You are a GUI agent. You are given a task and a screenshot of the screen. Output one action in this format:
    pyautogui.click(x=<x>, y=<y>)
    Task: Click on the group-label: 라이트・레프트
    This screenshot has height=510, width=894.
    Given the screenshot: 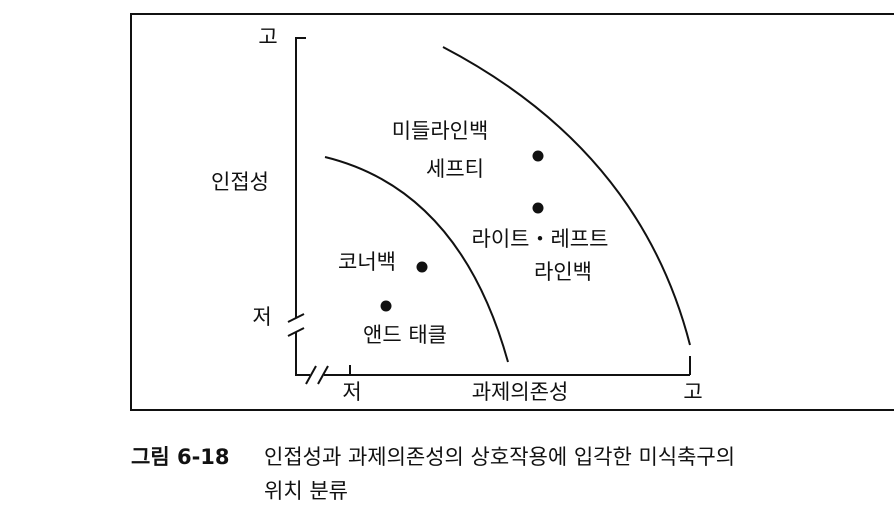 What is the action you would take?
    pyautogui.click(x=540, y=239)
    